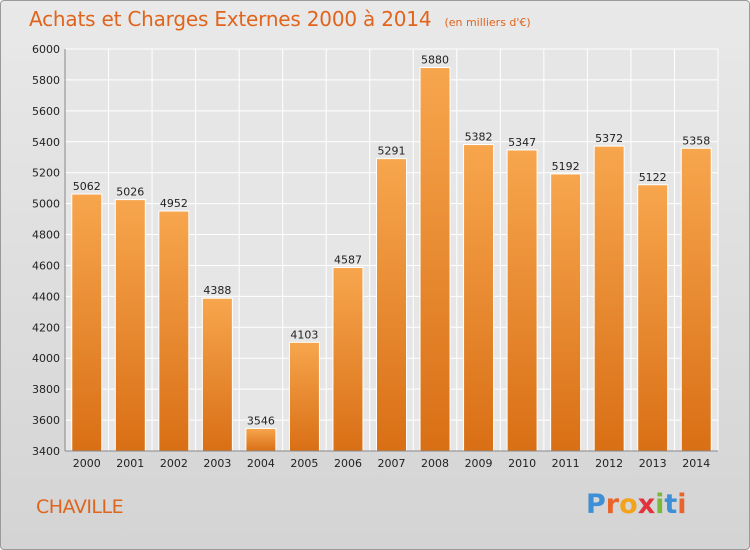 The image size is (750, 550). Describe the element at coordinates (46, 111) in the screenshot. I see `y-tick-label: 5600` at that location.